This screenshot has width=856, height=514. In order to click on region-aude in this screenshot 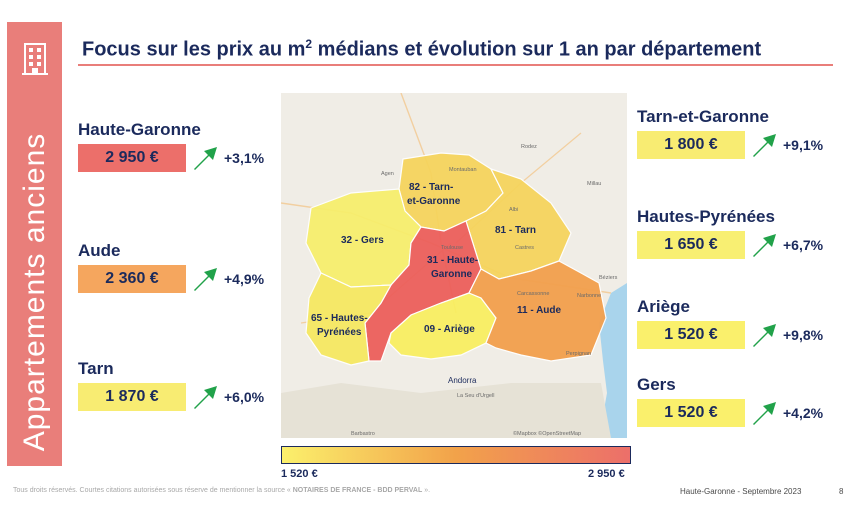, I will do `click(537, 311)`.